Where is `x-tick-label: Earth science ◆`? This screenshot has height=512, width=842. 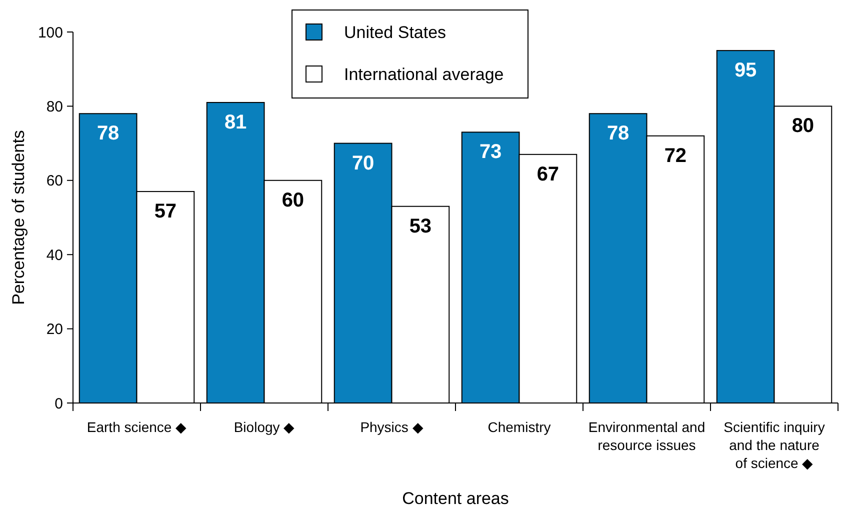
x-tick-label: Earth science ◆ is located at coordinates (136, 427).